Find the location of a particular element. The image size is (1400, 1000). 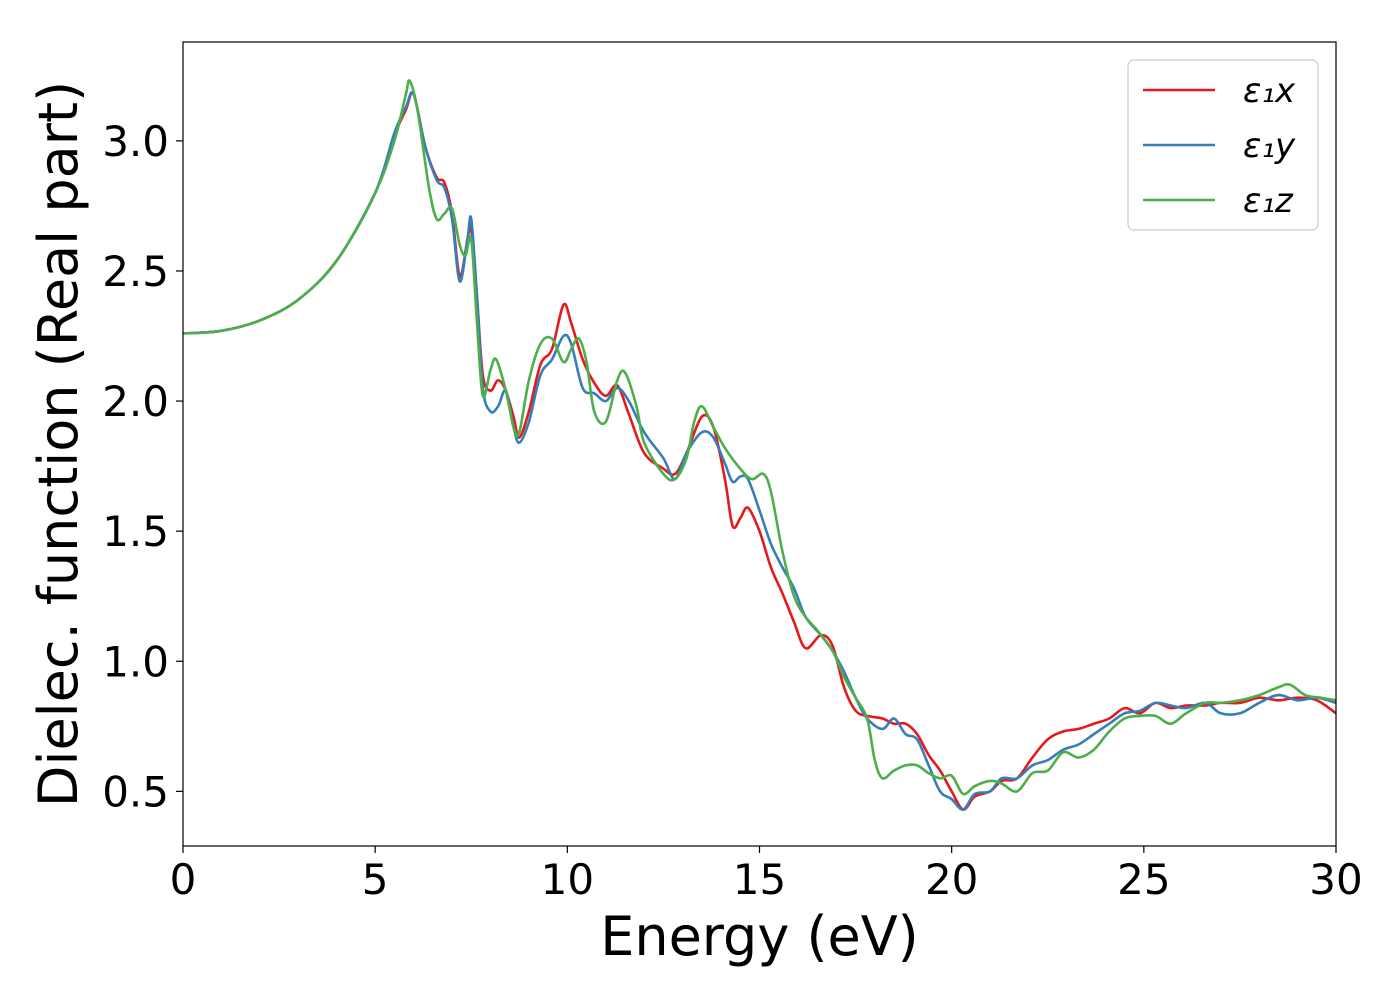

x-tick-label: 0 is located at coordinates (183, 879).